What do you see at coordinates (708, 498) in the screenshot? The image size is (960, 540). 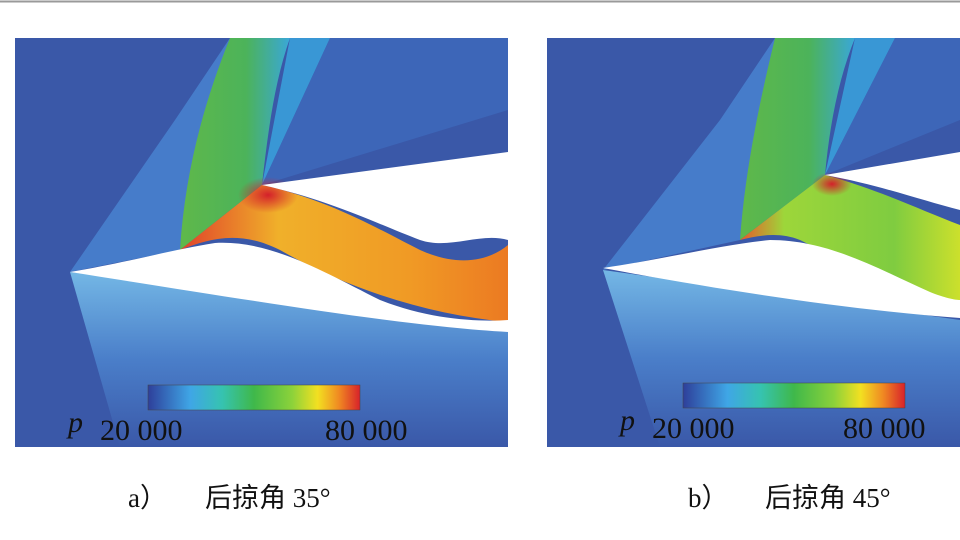 I see `panel-label: b）` at bounding box center [708, 498].